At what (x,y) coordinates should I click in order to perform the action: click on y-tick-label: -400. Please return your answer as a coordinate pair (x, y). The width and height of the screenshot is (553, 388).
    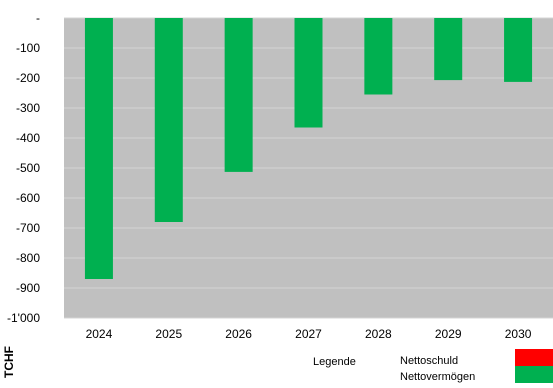
    Looking at the image, I should click on (28, 138).